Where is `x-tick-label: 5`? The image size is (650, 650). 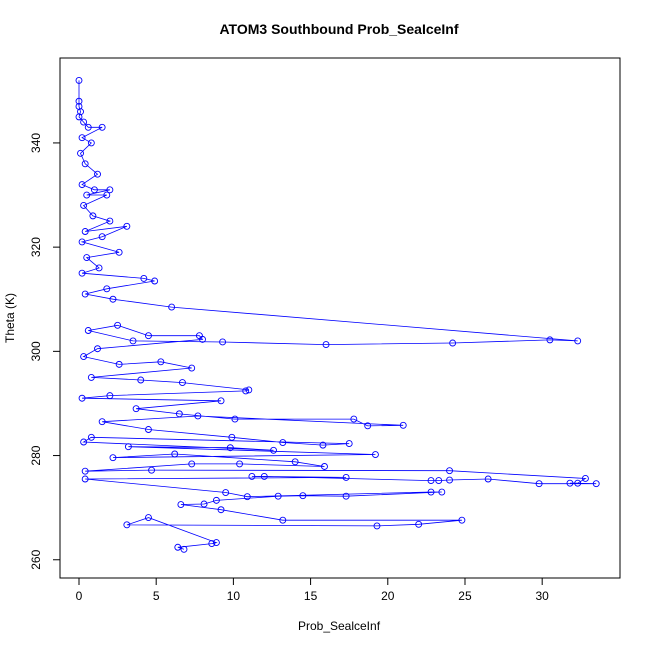 x-tick-label: 5 is located at coordinates (156, 596).